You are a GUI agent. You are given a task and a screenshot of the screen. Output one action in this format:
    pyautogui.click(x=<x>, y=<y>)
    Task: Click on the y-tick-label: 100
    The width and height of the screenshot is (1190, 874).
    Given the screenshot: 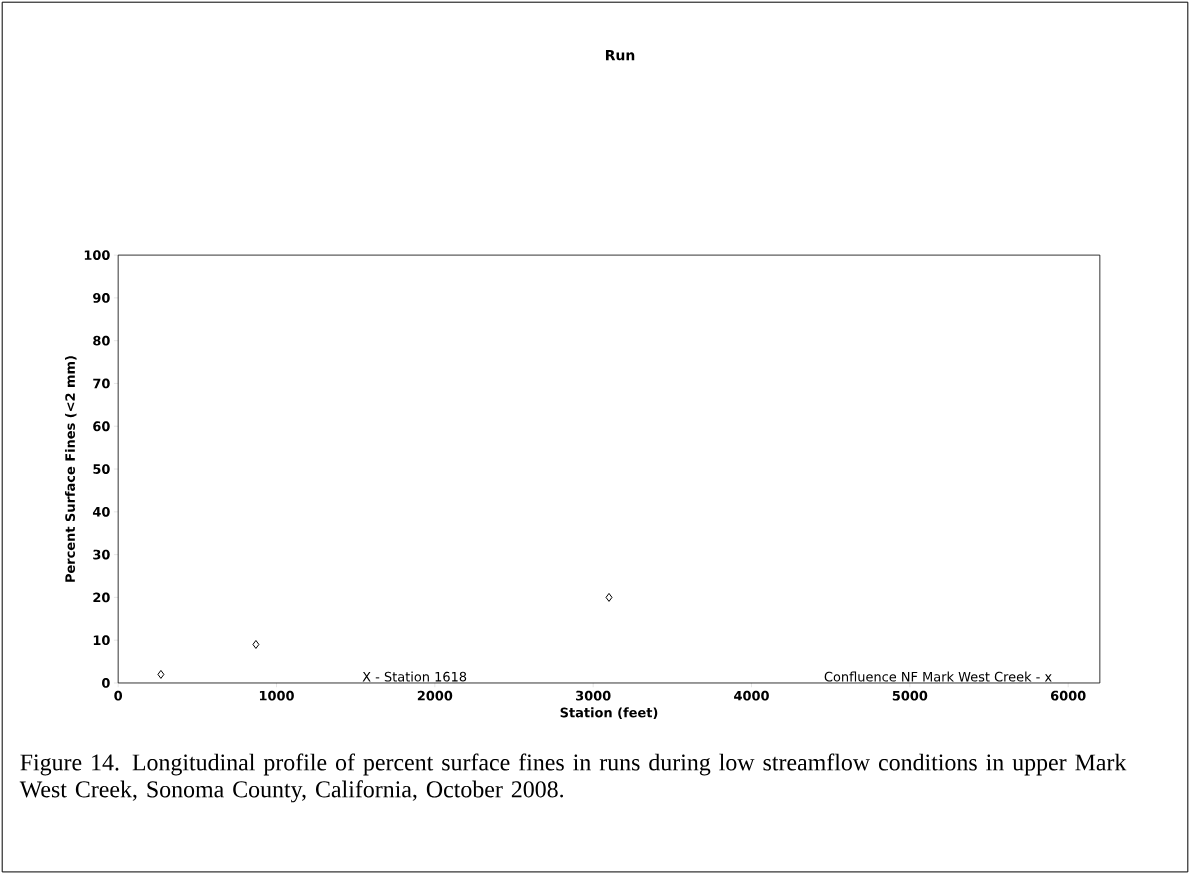 What is the action you would take?
    pyautogui.click(x=97, y=255)
    